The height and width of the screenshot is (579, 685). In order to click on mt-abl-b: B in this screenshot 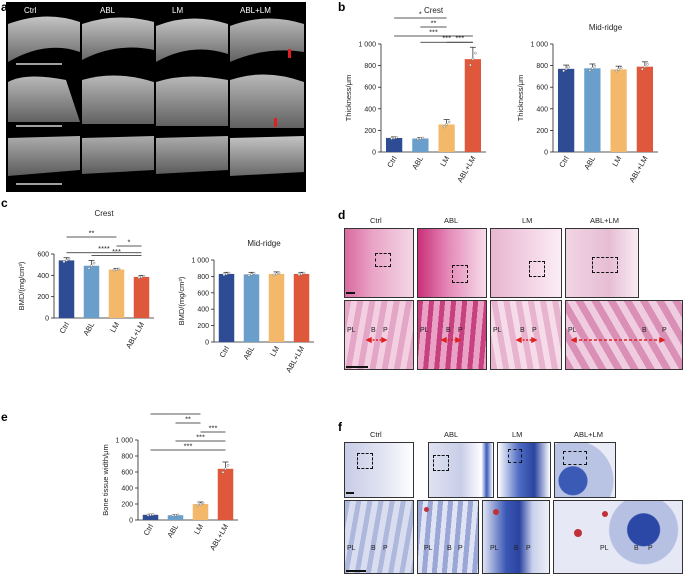, I will do `click(449, 548)`.